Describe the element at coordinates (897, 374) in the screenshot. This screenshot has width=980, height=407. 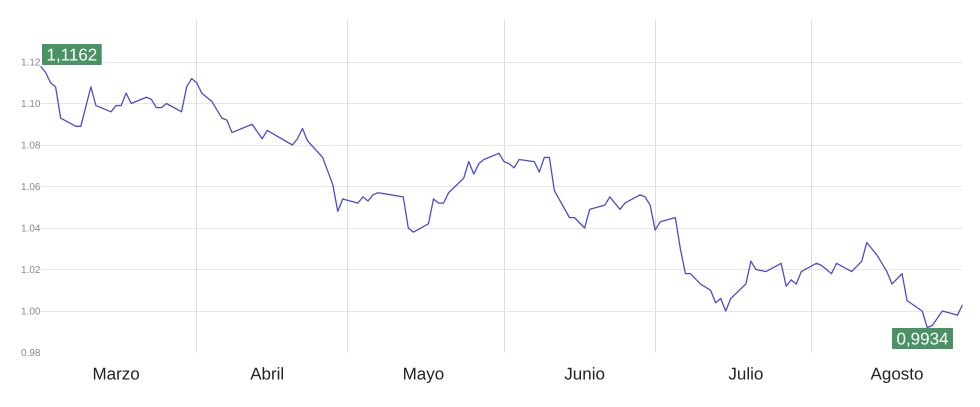
I see `x-tick-label: Agosto` at that location.